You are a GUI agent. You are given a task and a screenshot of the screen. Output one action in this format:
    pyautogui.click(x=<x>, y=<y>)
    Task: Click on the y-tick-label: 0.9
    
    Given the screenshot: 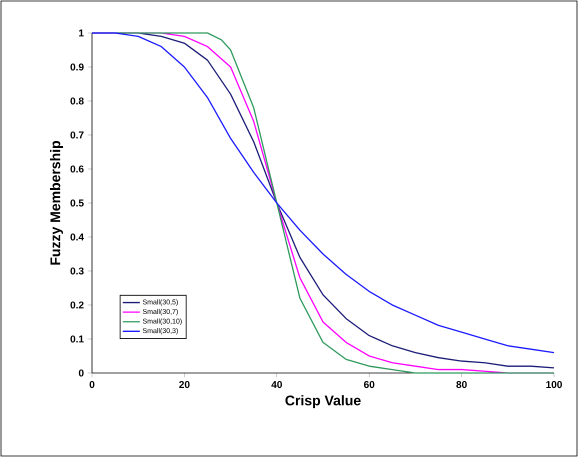 What is the action you would take?
    pyautogui.click(x=77, y=67)
    